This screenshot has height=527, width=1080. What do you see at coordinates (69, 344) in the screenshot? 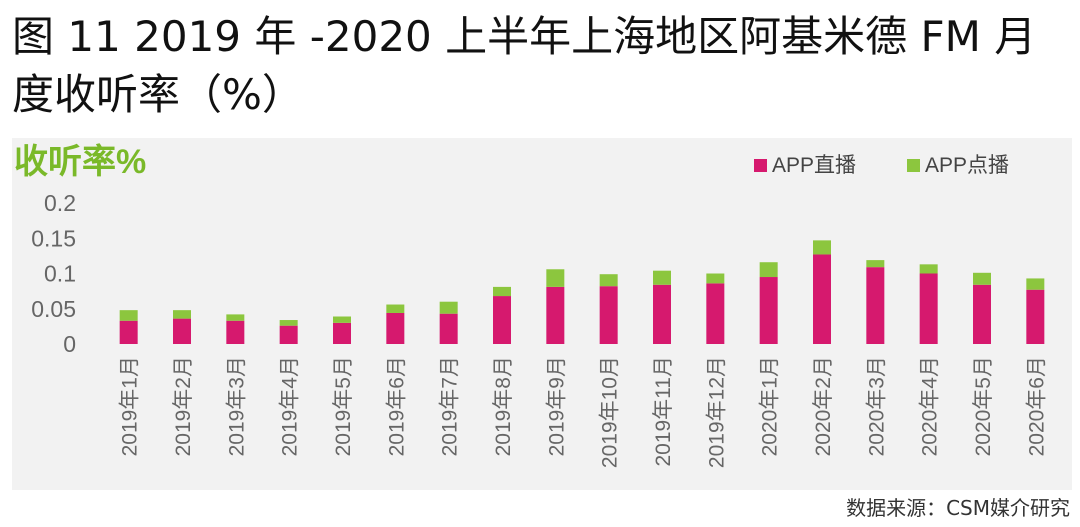
I see `y-tick-label: 0` at bounding box center [69, 344].